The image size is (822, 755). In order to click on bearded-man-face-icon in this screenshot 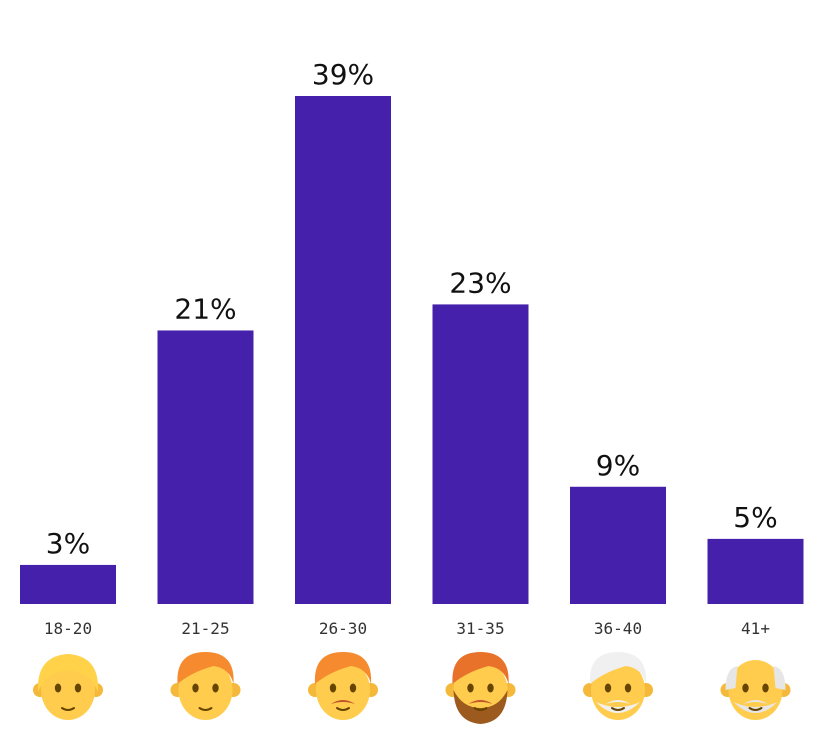, I will do `click(480, 688)`.